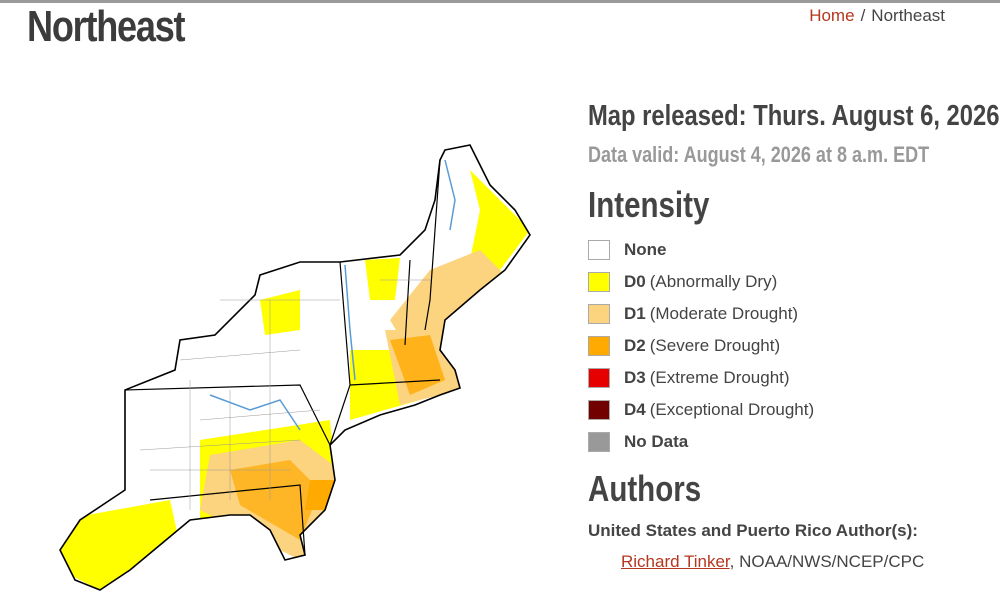 This screenshot has width=1000, height=602. I want to click on author-affiliation: , NOAA/NWS/NCEP/CPC, so click(827, 561).